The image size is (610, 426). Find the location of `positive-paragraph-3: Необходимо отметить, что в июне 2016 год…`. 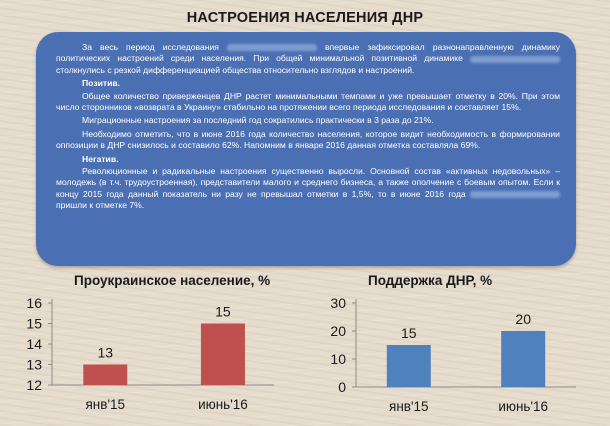

positive-paragraph-3: Необходимо отметить, что в июне 2016 год… is located at coordinates (308, 139).